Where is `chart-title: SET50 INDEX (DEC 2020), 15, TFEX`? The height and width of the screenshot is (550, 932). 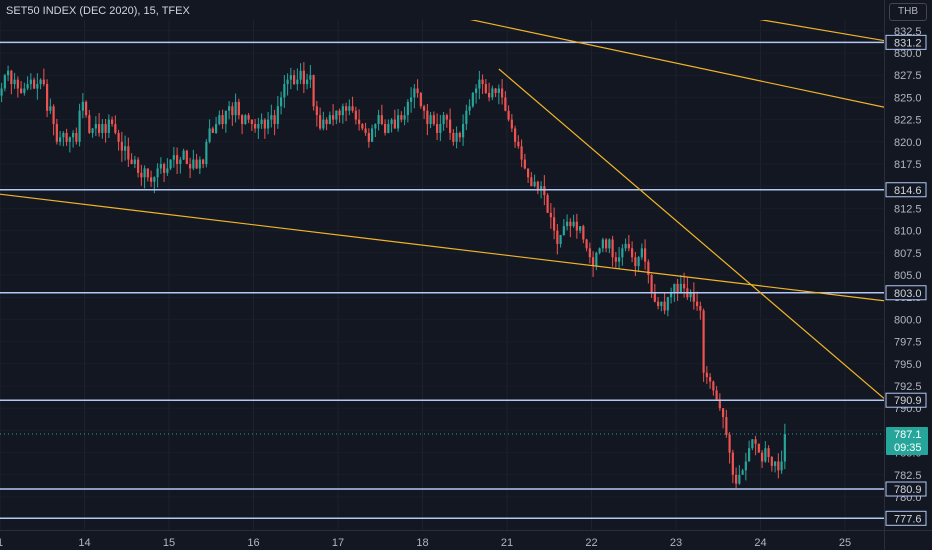
chart-title: SET50 INDEX (DEC 2020), 15, TFEX is located at coordinates (98, 11).